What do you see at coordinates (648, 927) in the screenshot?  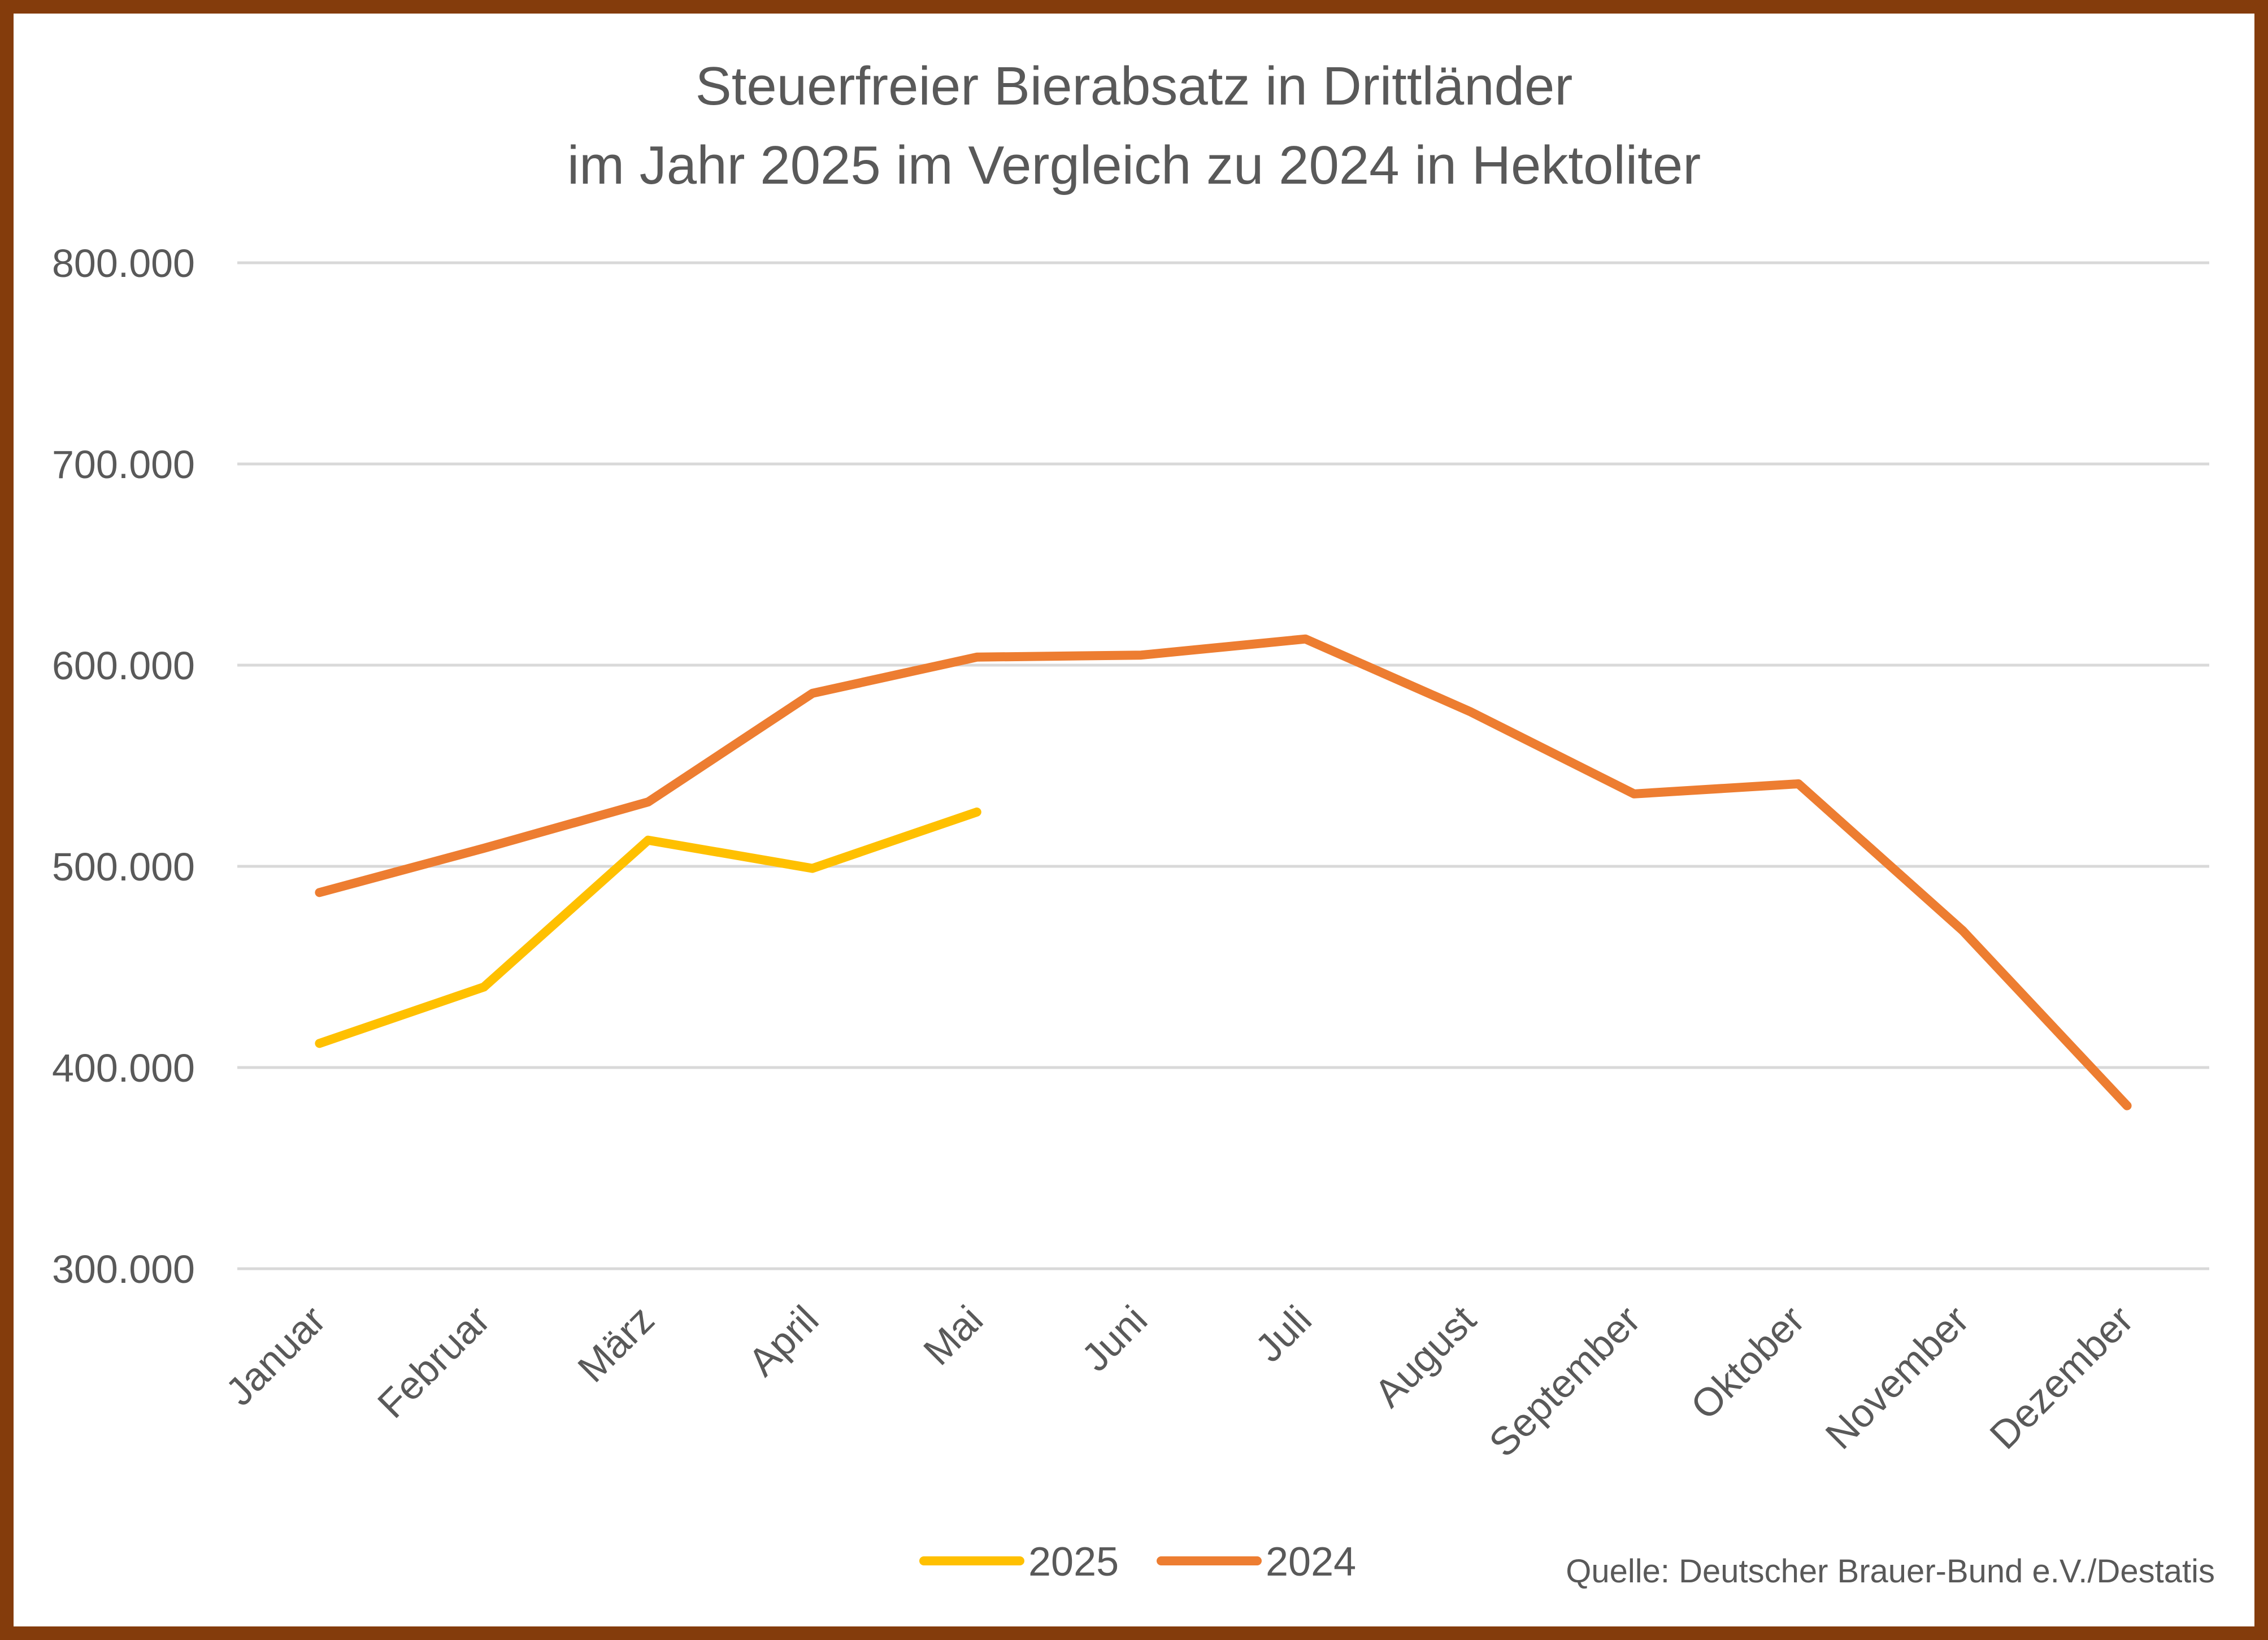 I see `series-line-2025` at bounding box center [648, 927].